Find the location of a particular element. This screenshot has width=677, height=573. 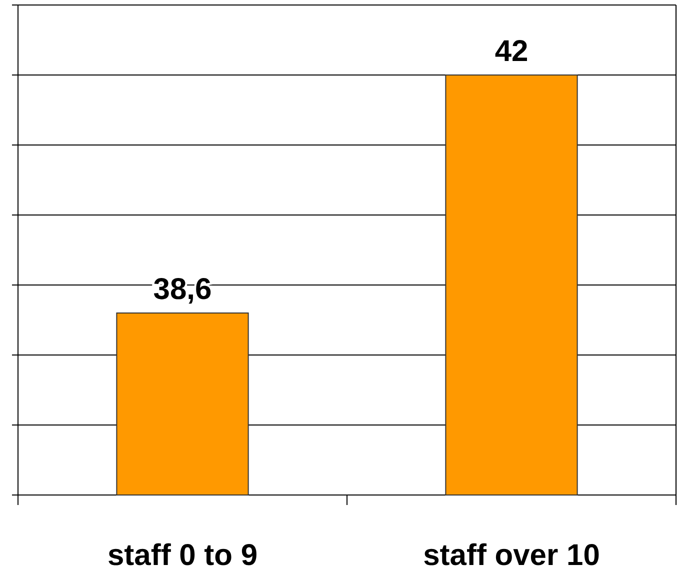

x-tick-label: staff over 10 is located at coordinates (511, 555).